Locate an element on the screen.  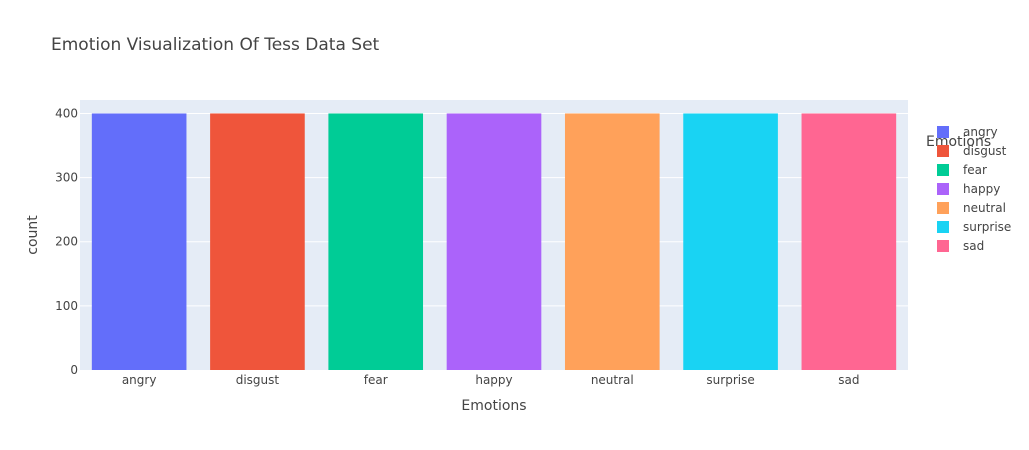
legend-label: angry is located at coordinates (980, 132).